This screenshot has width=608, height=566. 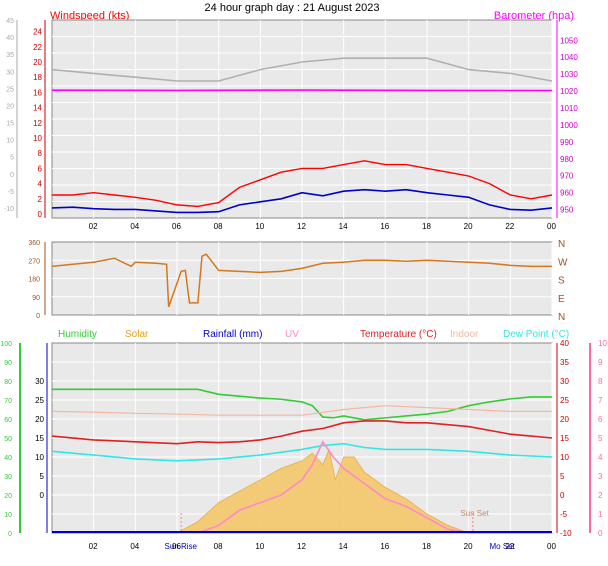 I want to click on windspeed-label: Windspeed (kts), so click(x=89, y=16).